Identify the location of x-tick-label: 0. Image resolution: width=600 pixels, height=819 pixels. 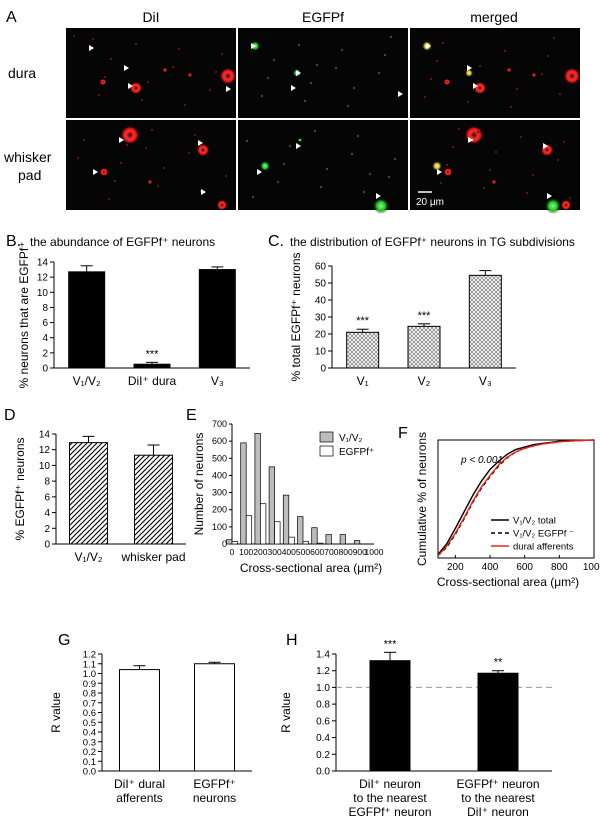
(232, 552).